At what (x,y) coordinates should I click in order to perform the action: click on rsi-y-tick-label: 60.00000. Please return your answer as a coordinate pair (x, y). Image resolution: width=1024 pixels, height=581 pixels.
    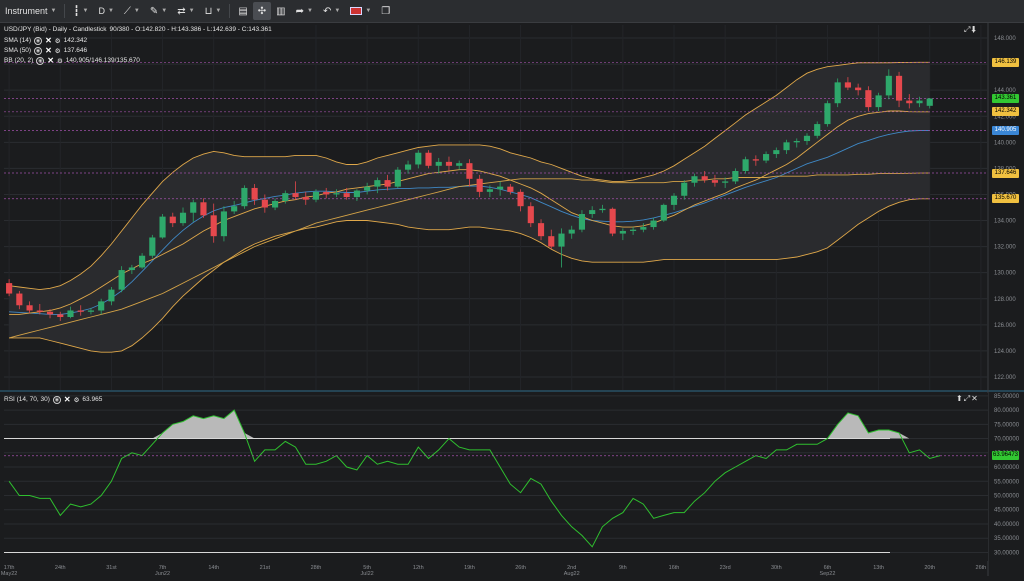
    Looking at the image, I should click on (1007, 468).